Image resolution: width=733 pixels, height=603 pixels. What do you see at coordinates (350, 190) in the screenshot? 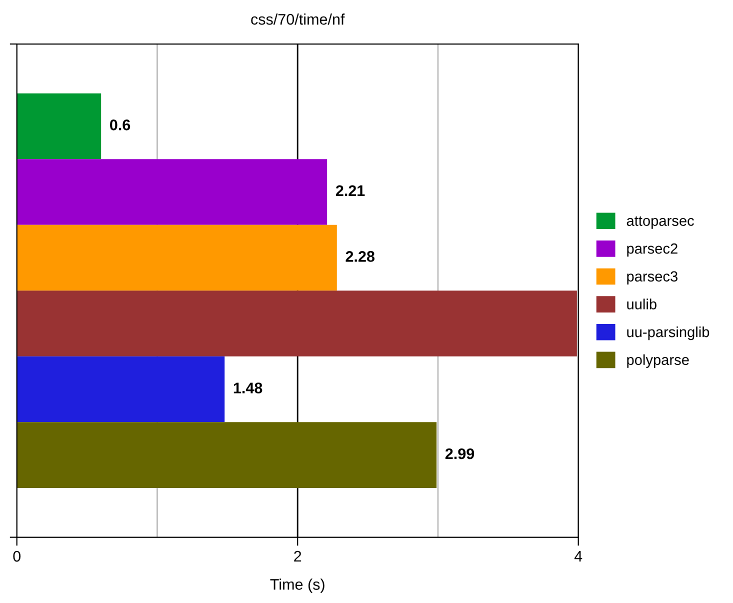
I see `data-label: 2.21` at bounding box center [350, 190].